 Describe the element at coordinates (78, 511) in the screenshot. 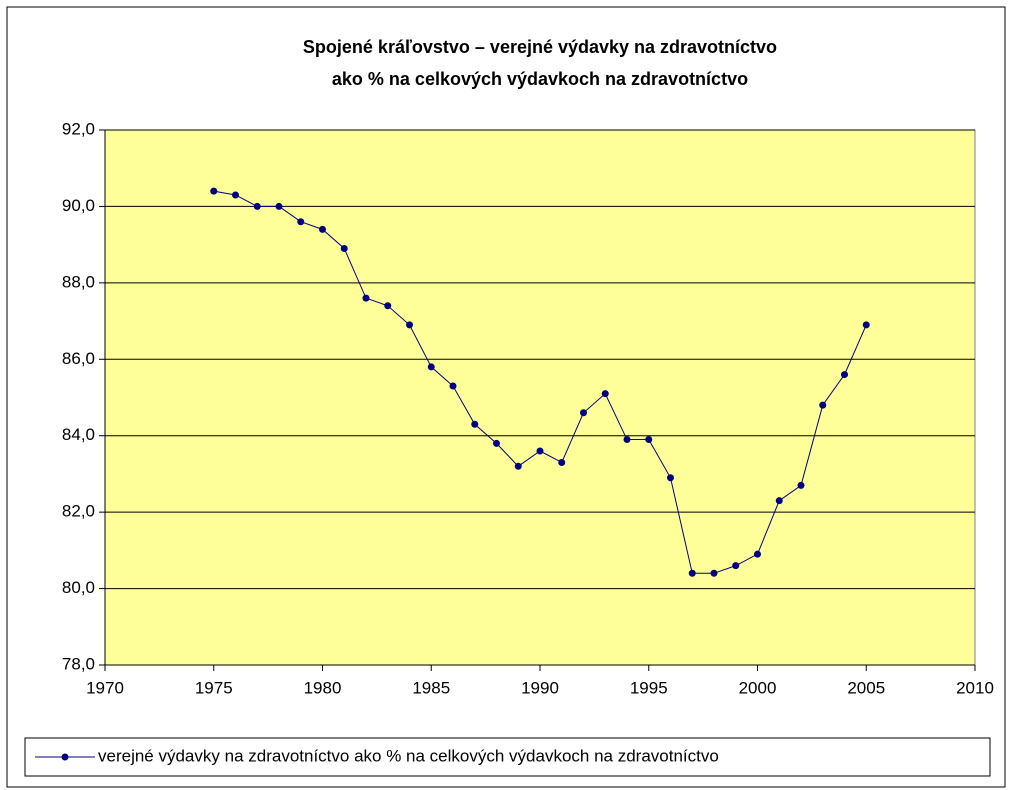

I see `y-tick-label: 82,0` at that location.